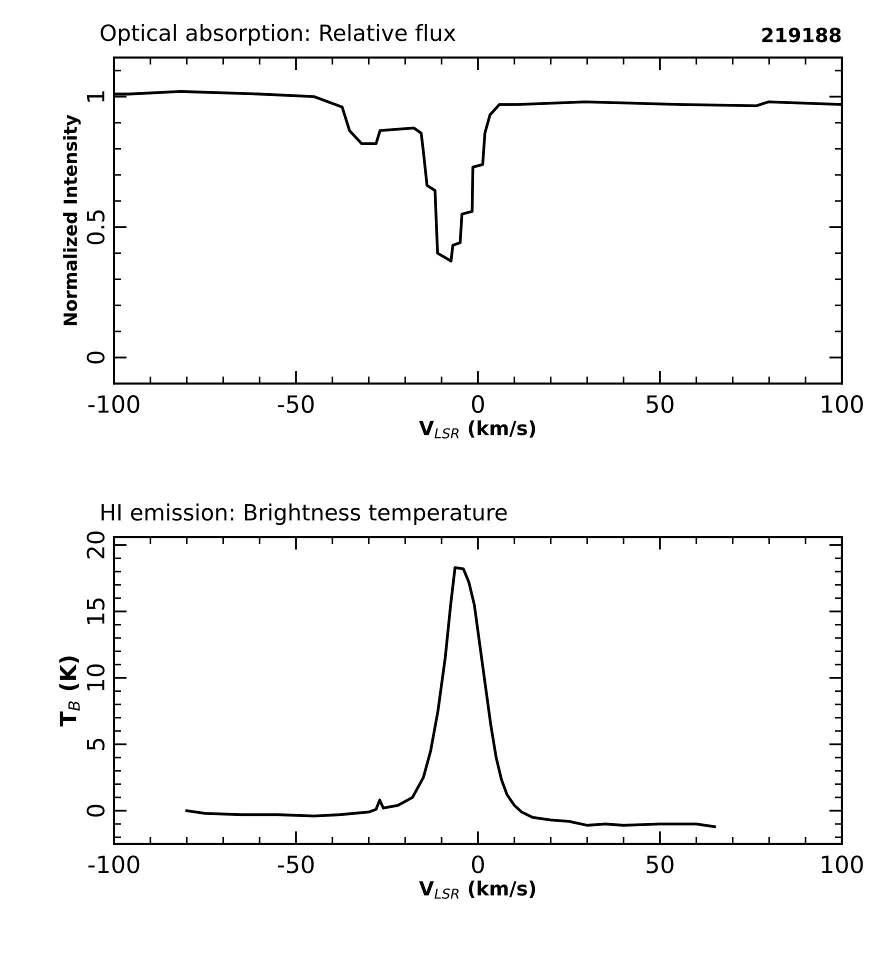 Image resolution: width=877 pixels, height=959 pixels. What do you see at coordinates (278, 35) in the screenshot?
I see `chart-title: Optical absorption: Relative flux` at bounding box center [278, 35].